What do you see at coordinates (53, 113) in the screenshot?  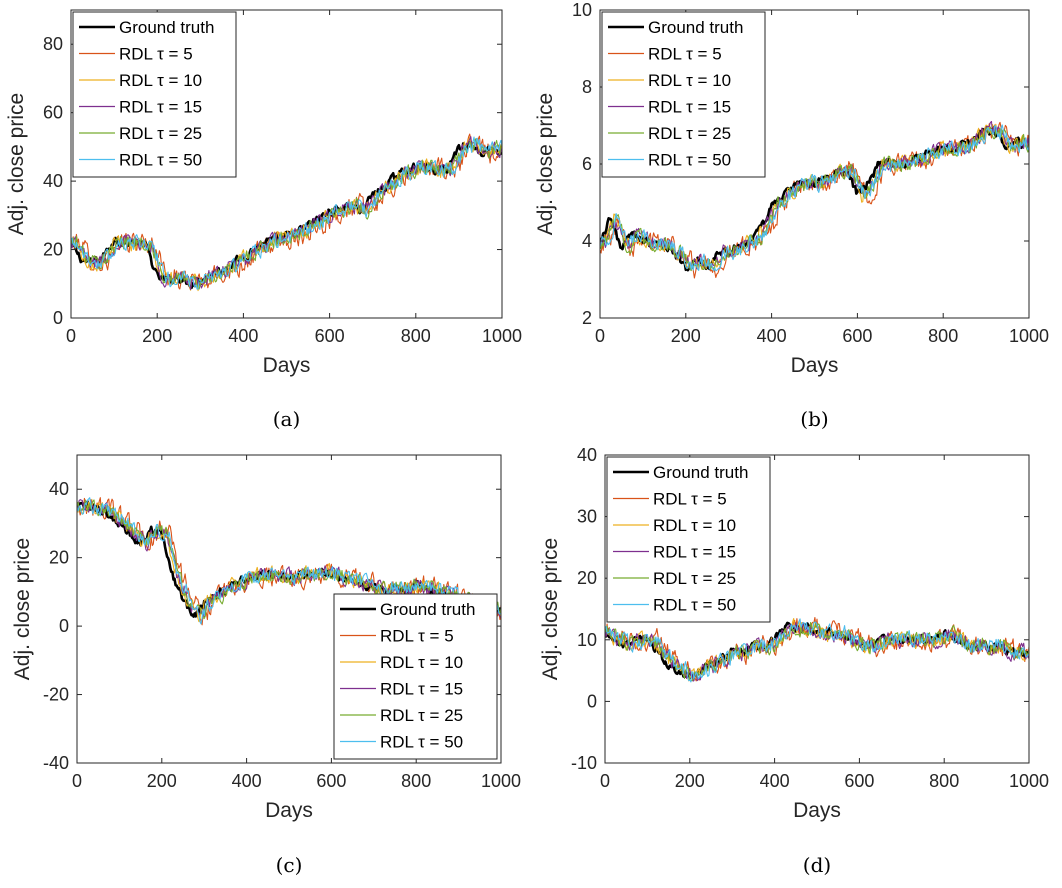 I see `y-tick-label: 60` at bounding box center [53, 113].